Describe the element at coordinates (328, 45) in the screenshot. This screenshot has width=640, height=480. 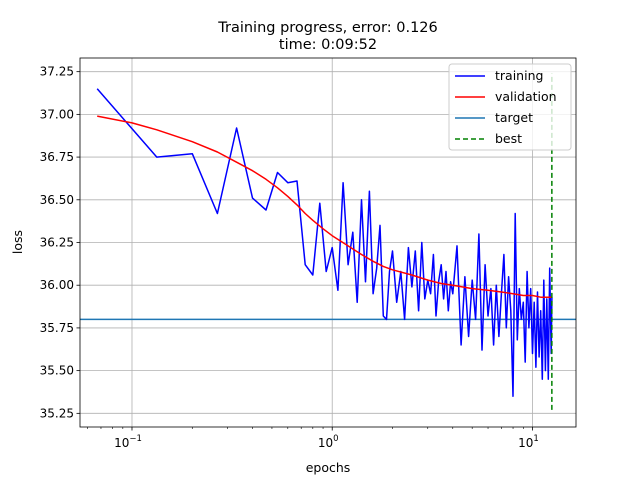
I see `chart-subtitle: time: 0:09:52` at that location.